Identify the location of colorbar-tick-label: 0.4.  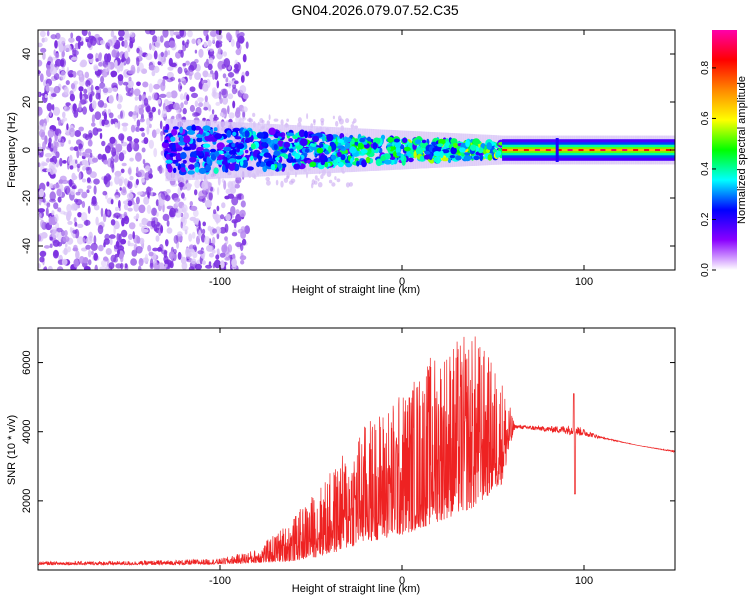
(705, 169).